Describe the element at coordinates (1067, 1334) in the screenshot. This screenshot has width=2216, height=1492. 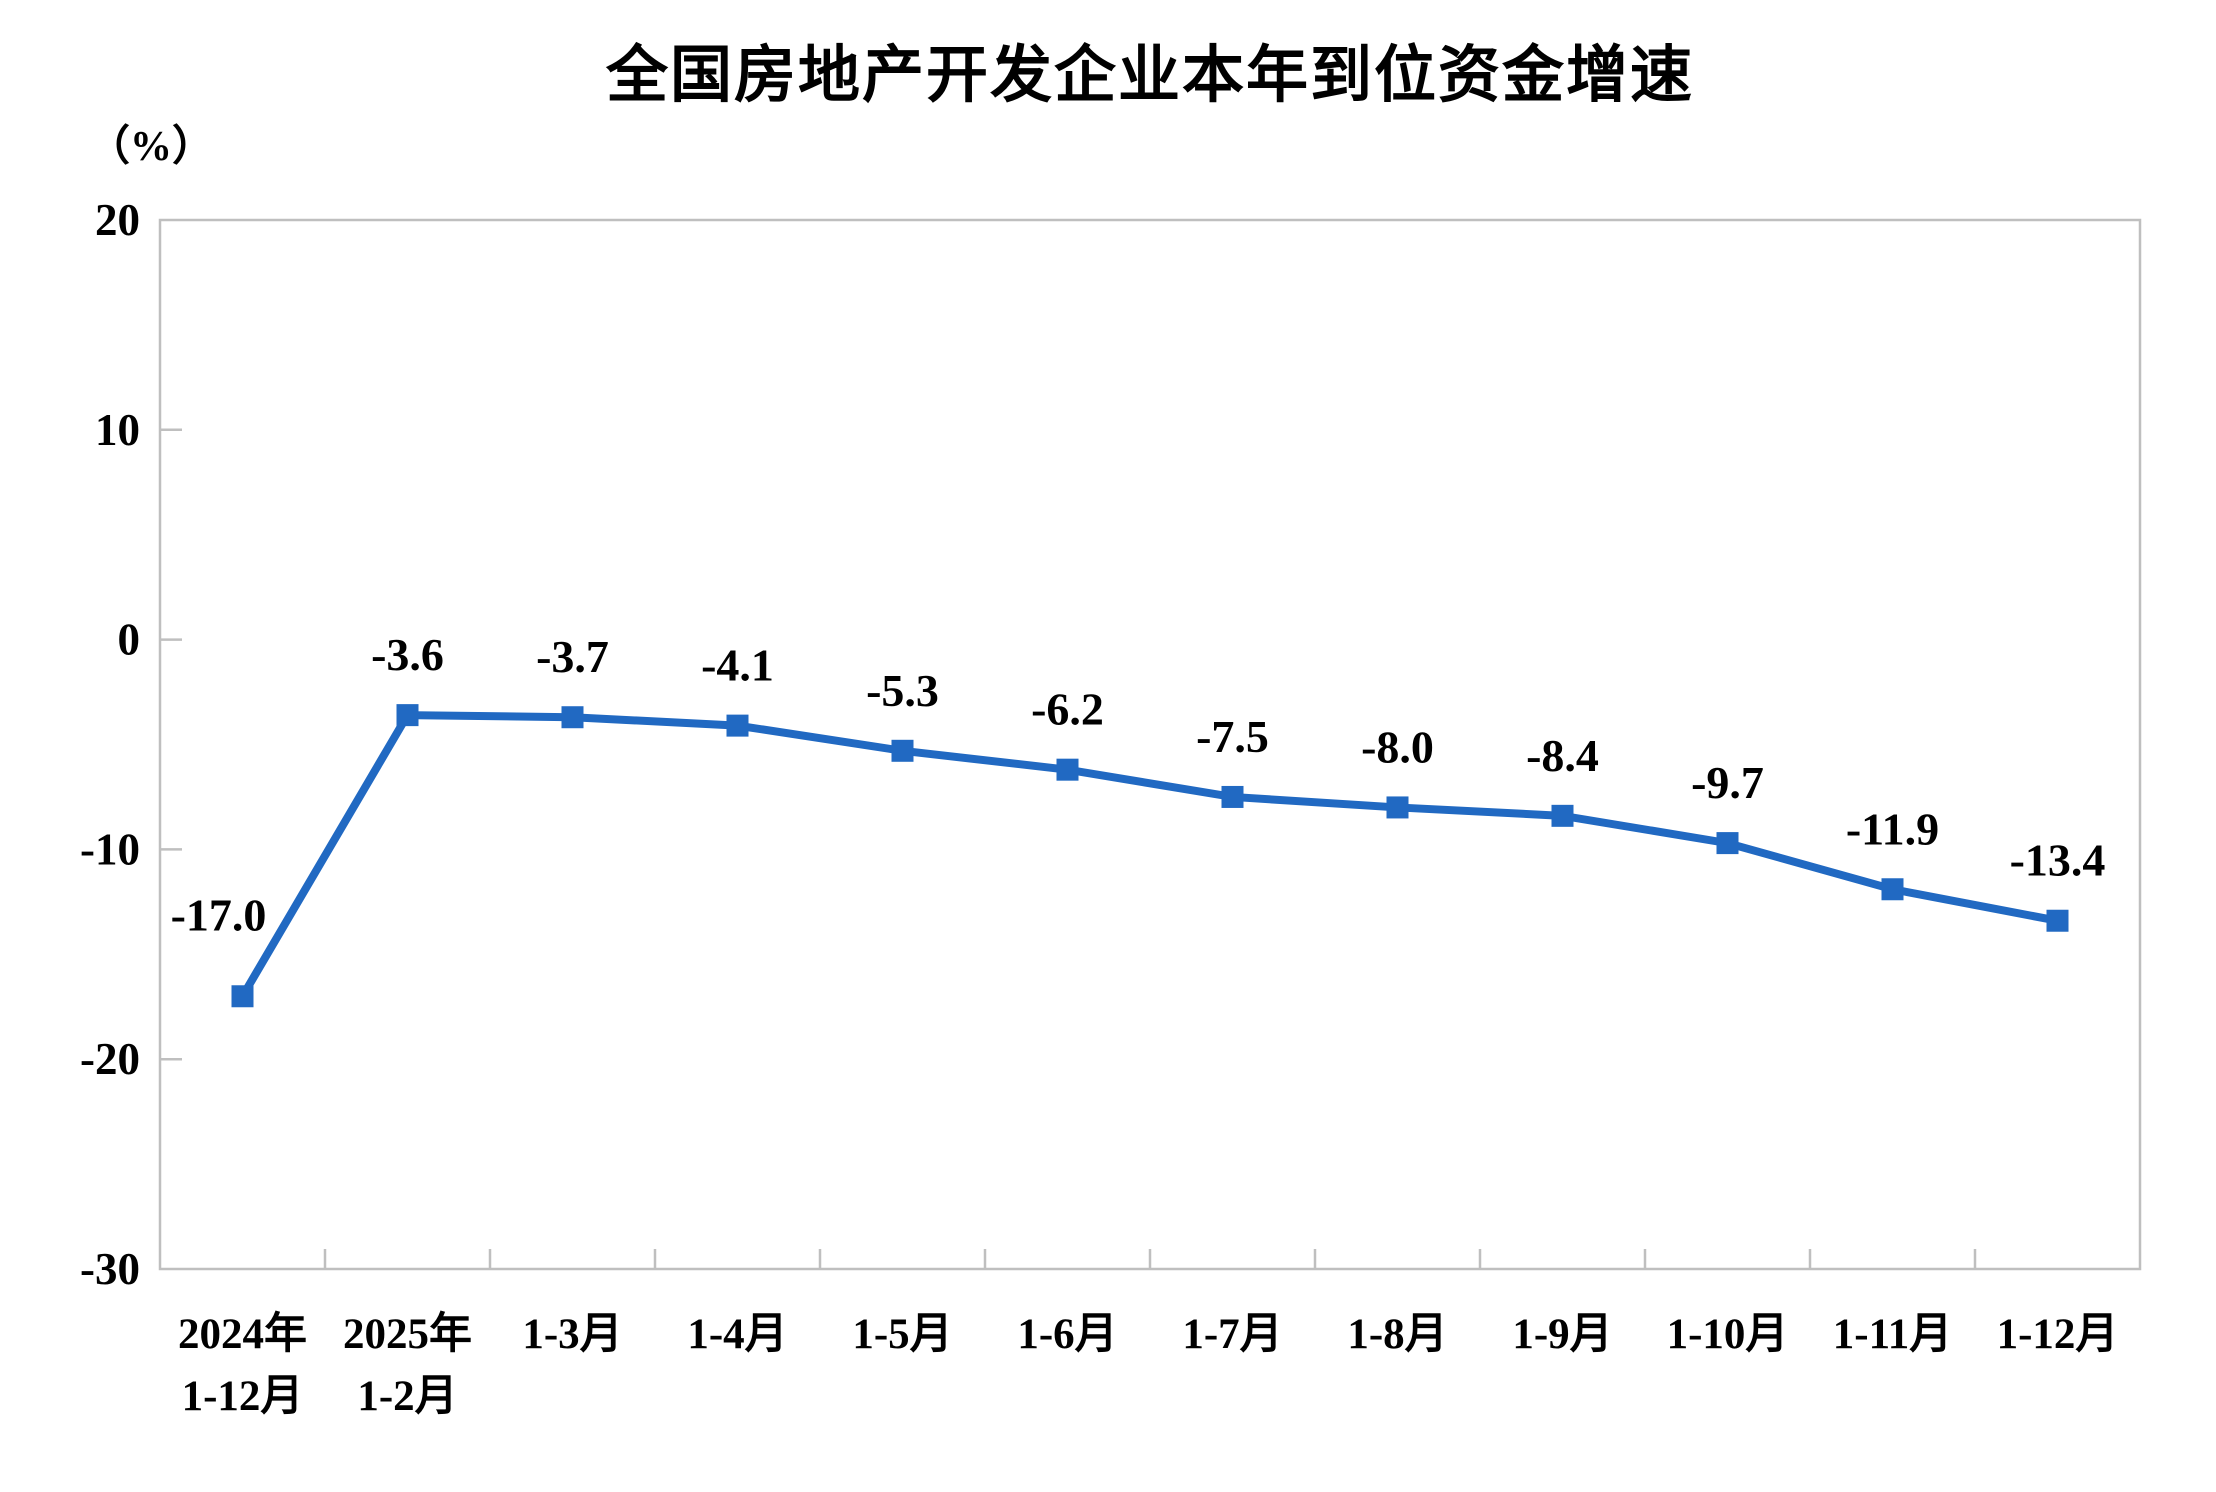
I see `x-category-label: 1-6月` at that location.